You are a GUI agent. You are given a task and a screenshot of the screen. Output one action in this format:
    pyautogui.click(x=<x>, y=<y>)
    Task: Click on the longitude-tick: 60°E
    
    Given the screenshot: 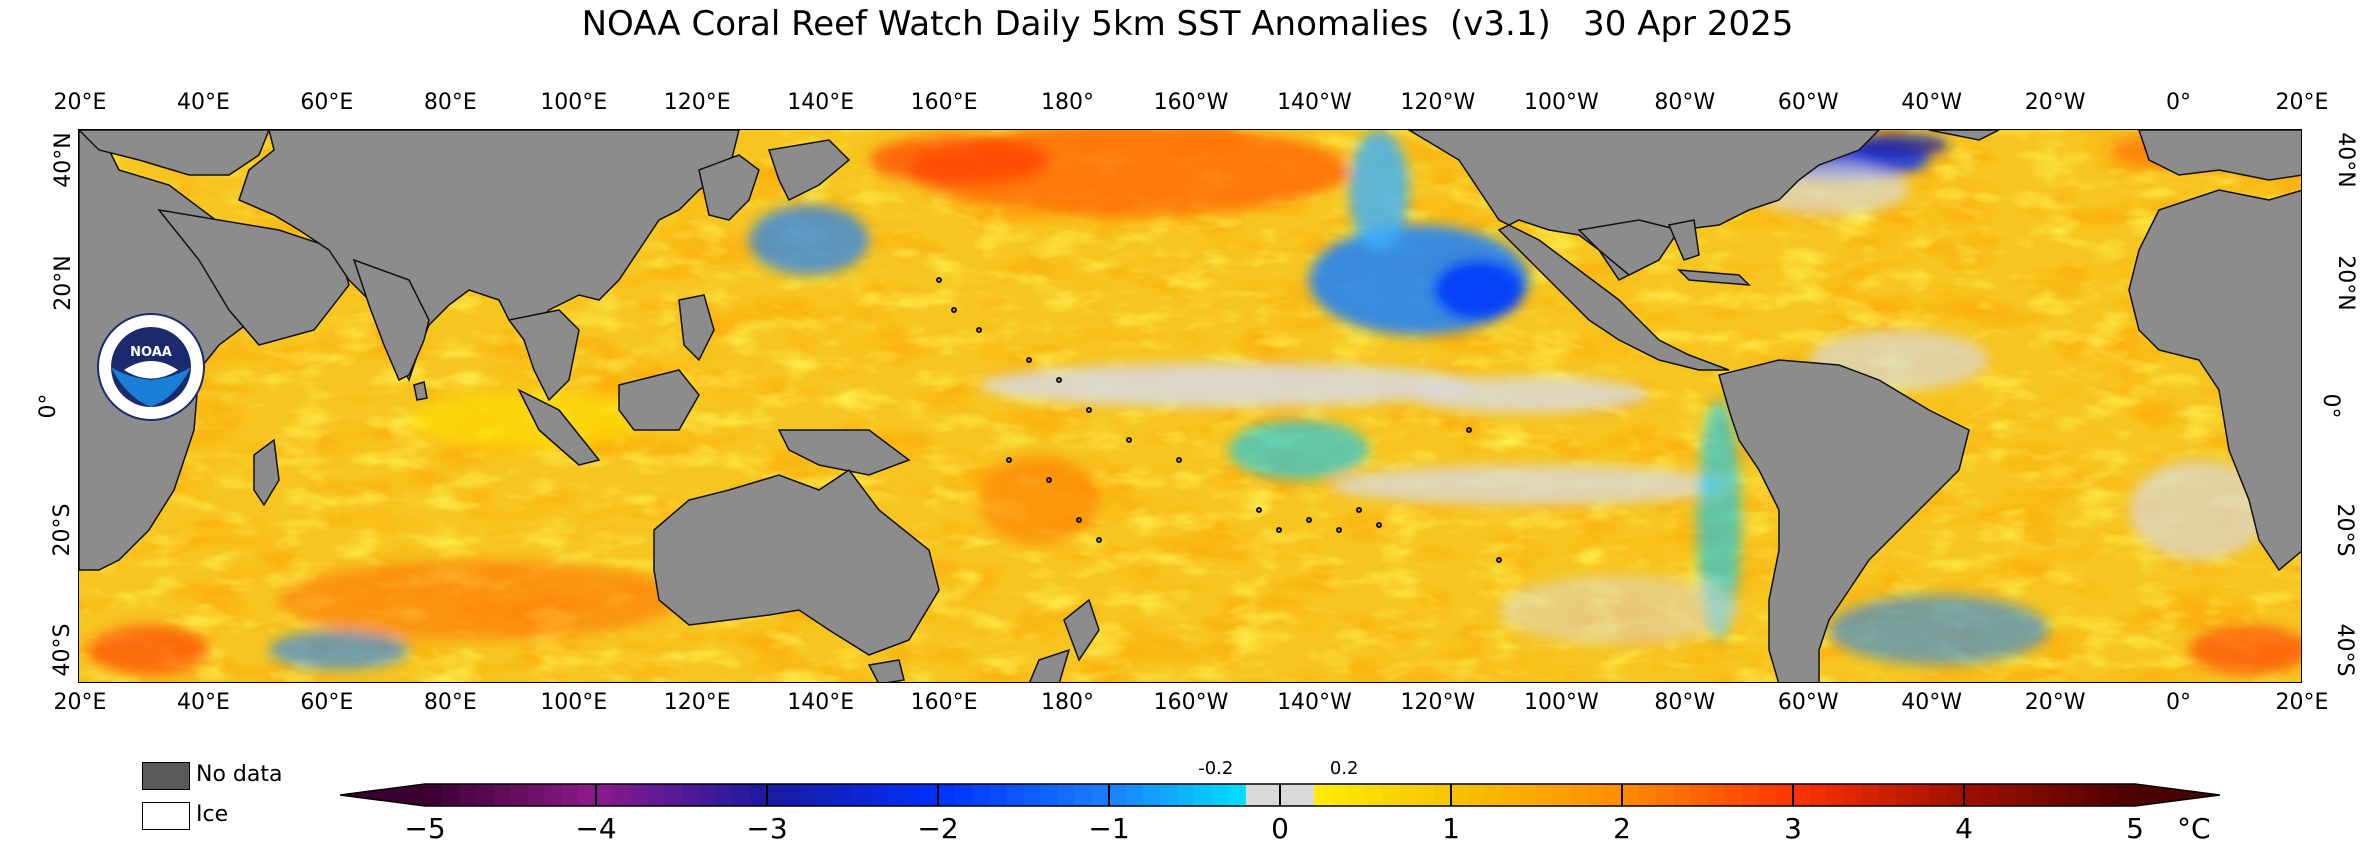 What is the action you would take?
    pyautogui.click(x=327, y=102)
    